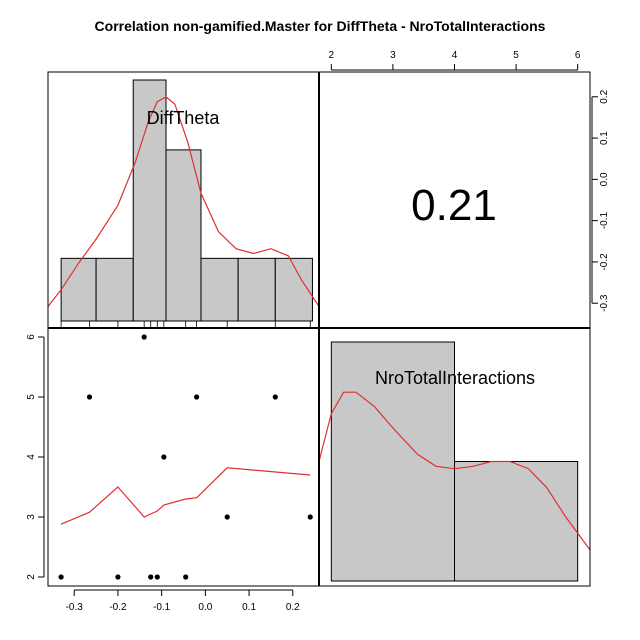 The image size is (640, 640). I want to click on smooth-line, so click(185, 496).